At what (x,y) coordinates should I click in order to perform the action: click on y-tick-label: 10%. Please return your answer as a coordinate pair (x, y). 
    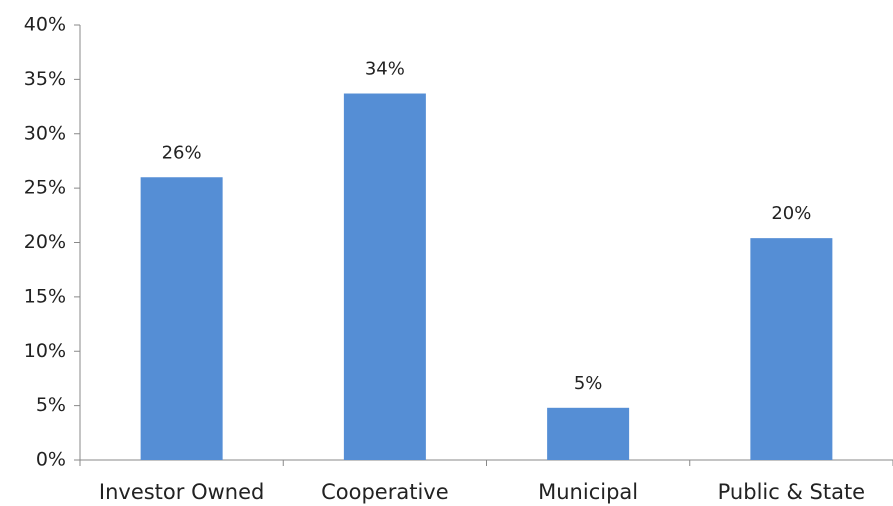
    Looking at the image, I should click on (45, 351).